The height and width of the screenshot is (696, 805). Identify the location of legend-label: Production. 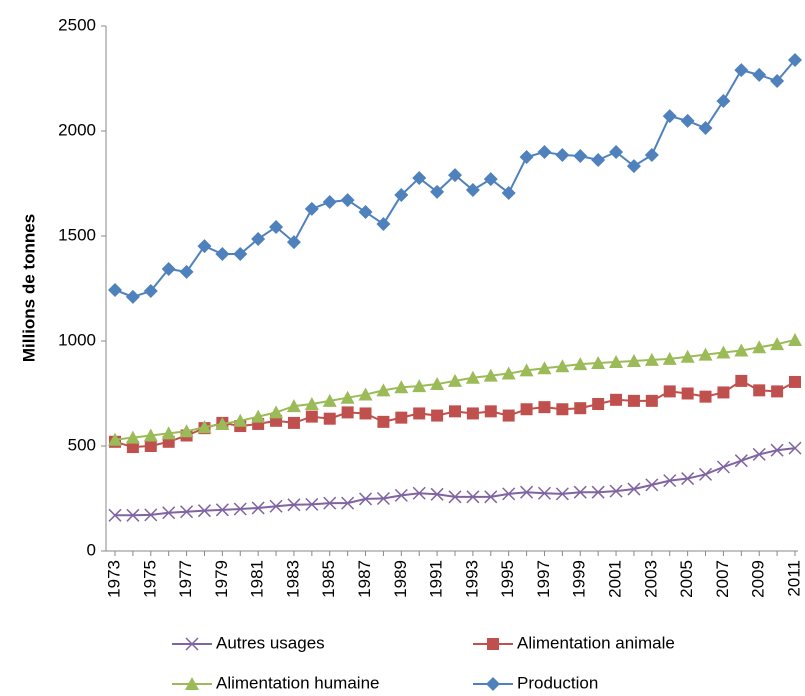
(557, 682).